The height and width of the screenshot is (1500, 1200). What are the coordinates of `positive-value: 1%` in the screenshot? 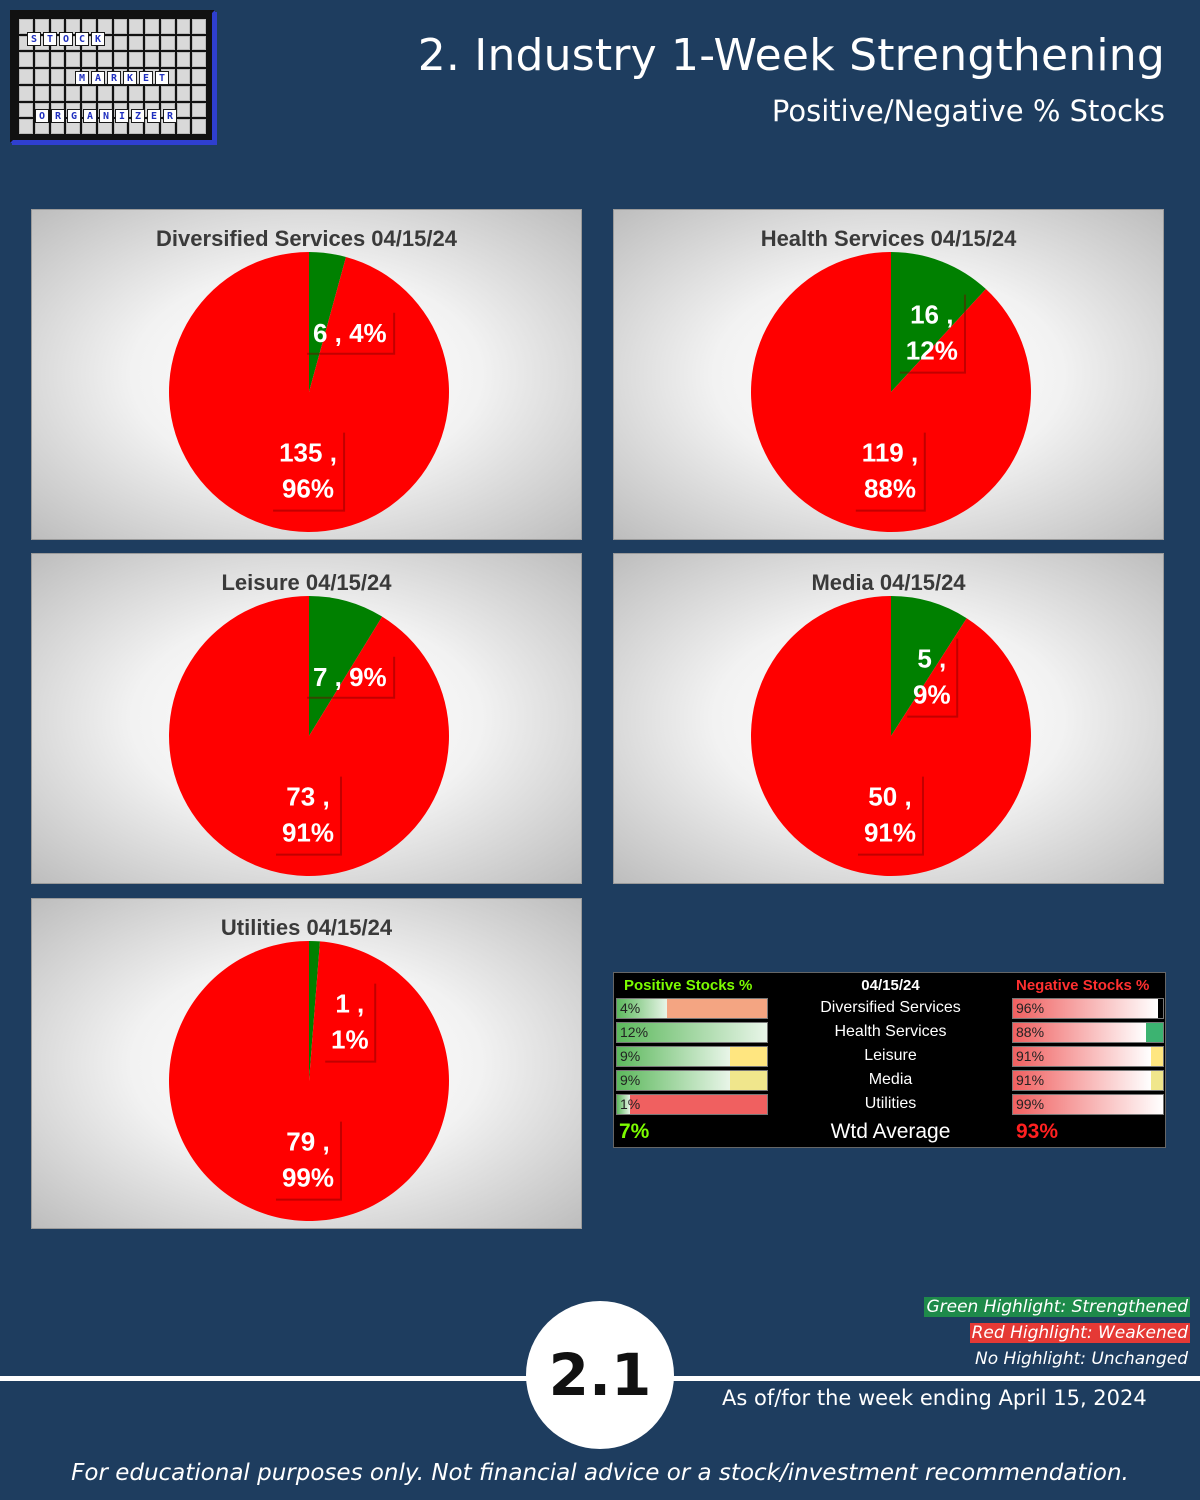 It's located at (630, 1104).